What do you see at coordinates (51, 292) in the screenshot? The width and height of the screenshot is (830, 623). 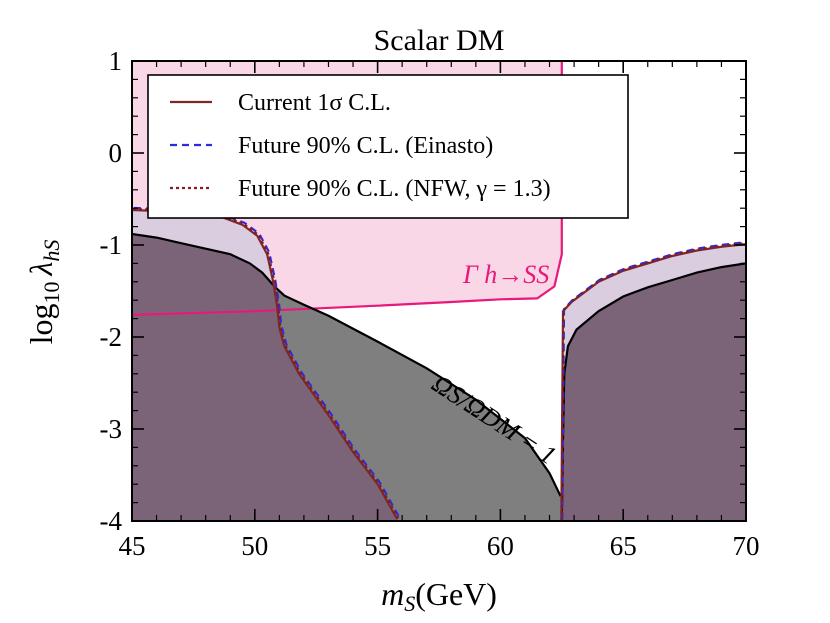 I see `y-axis-label-base: 10` at bounding box center [51, 292].